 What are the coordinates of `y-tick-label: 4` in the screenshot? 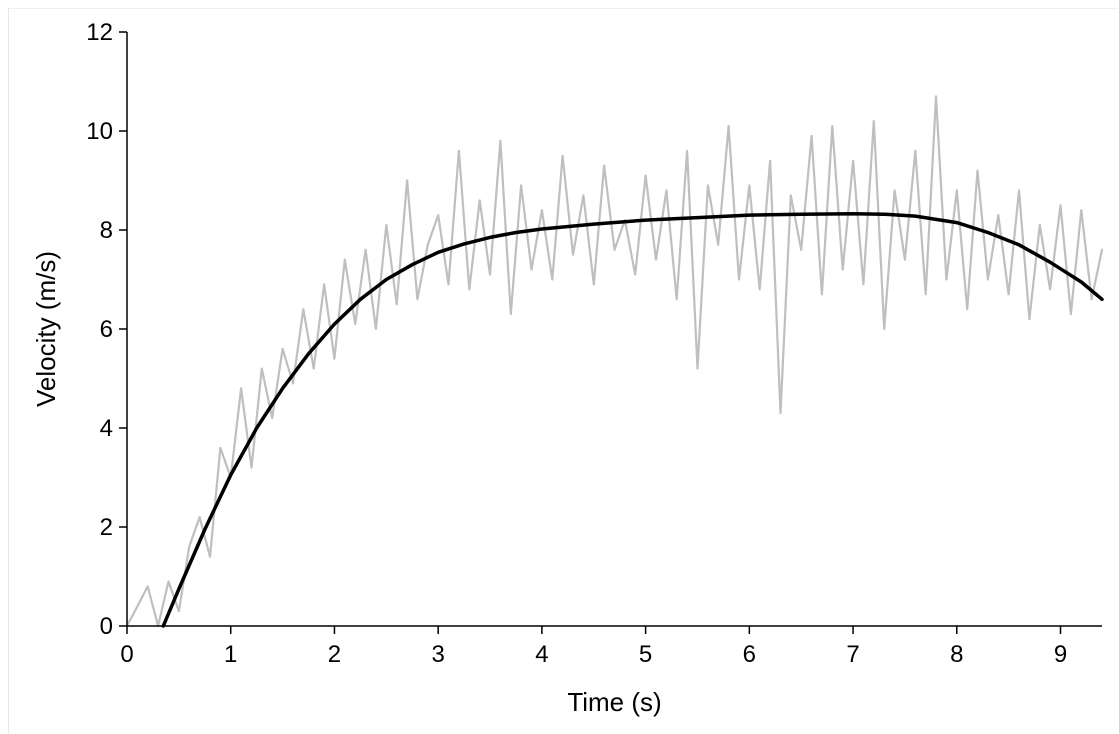 It's located at (106, 428).